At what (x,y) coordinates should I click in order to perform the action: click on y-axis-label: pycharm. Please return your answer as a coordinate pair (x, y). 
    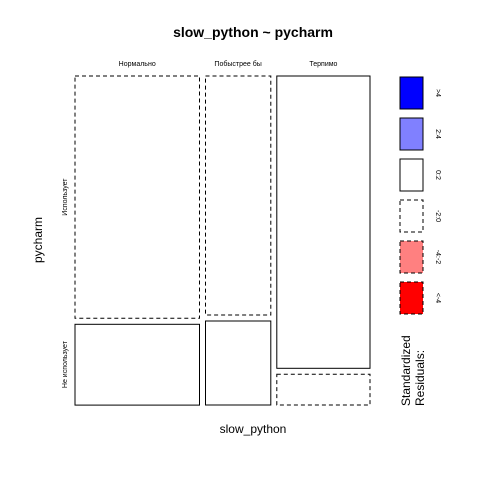
    Looking at the image, I should click on (38, 240).